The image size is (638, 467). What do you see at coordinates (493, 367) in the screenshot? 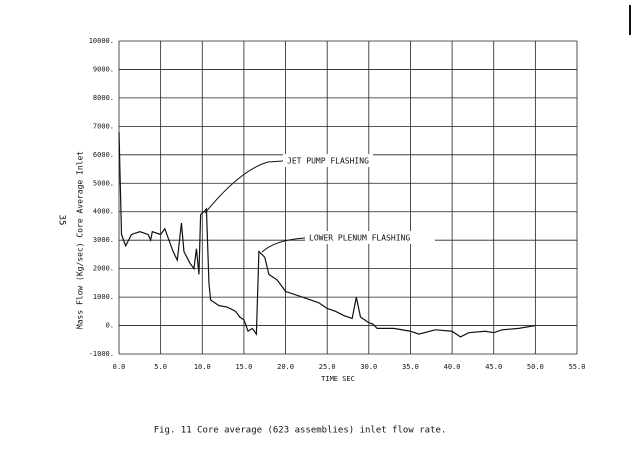
I see `x-tick-label: 45.0` at bounding box center [493, 367].